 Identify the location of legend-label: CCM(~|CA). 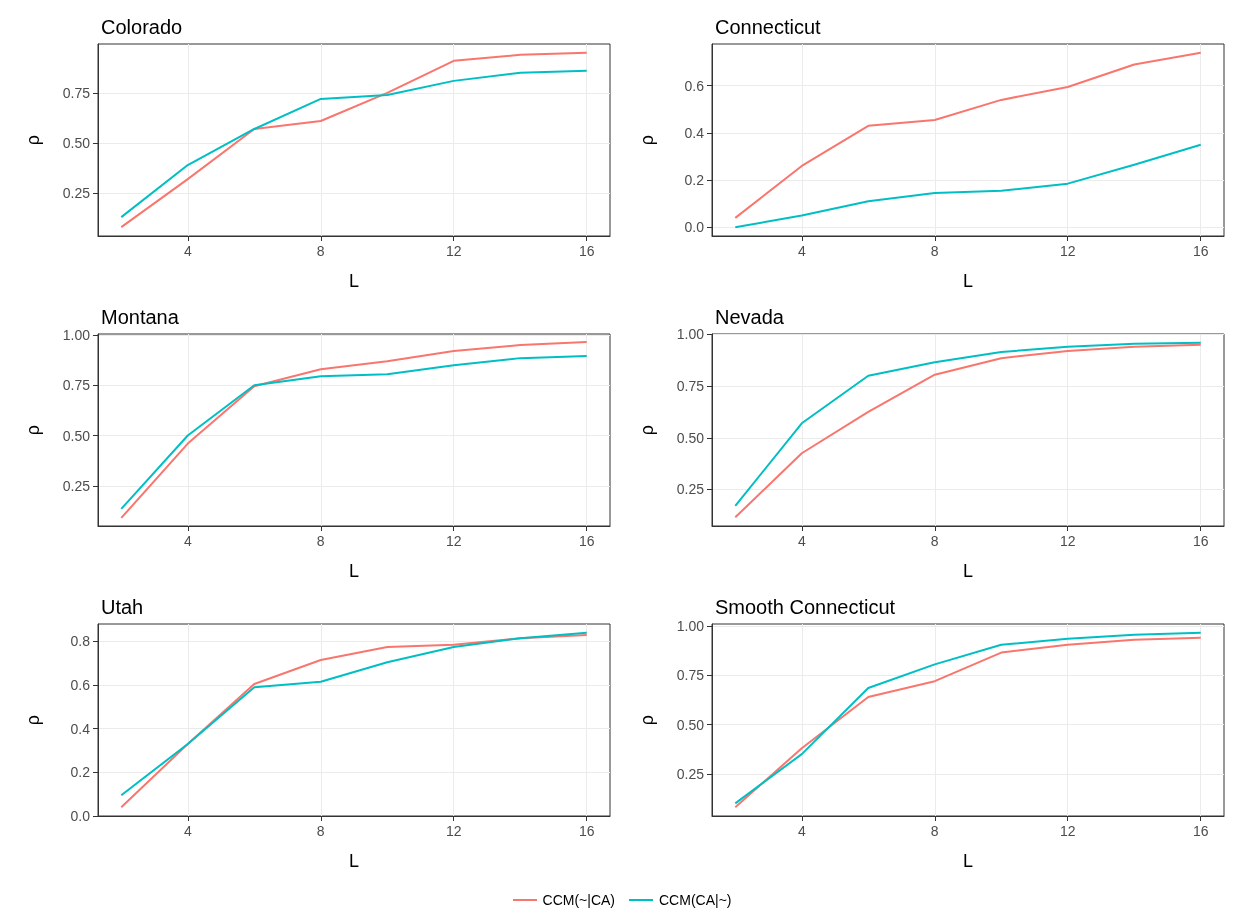
(578, 900).